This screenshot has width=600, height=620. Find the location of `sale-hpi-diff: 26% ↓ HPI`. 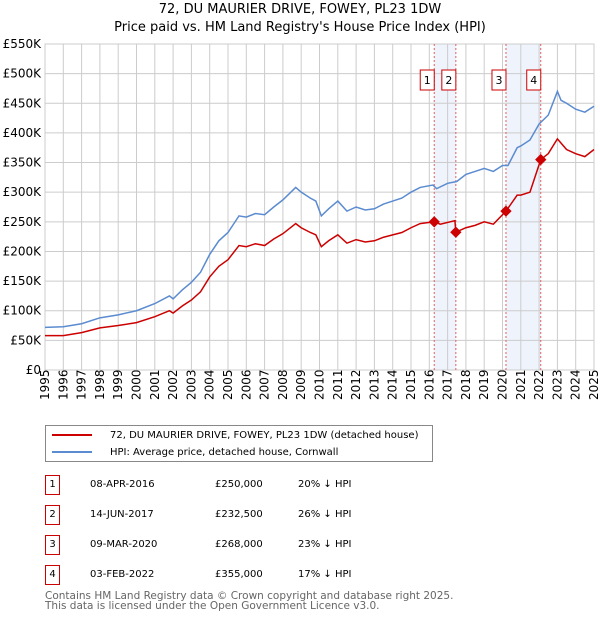

sale-hpi-diff: 26% ↓ HPI is located at coordinates (325, 514).